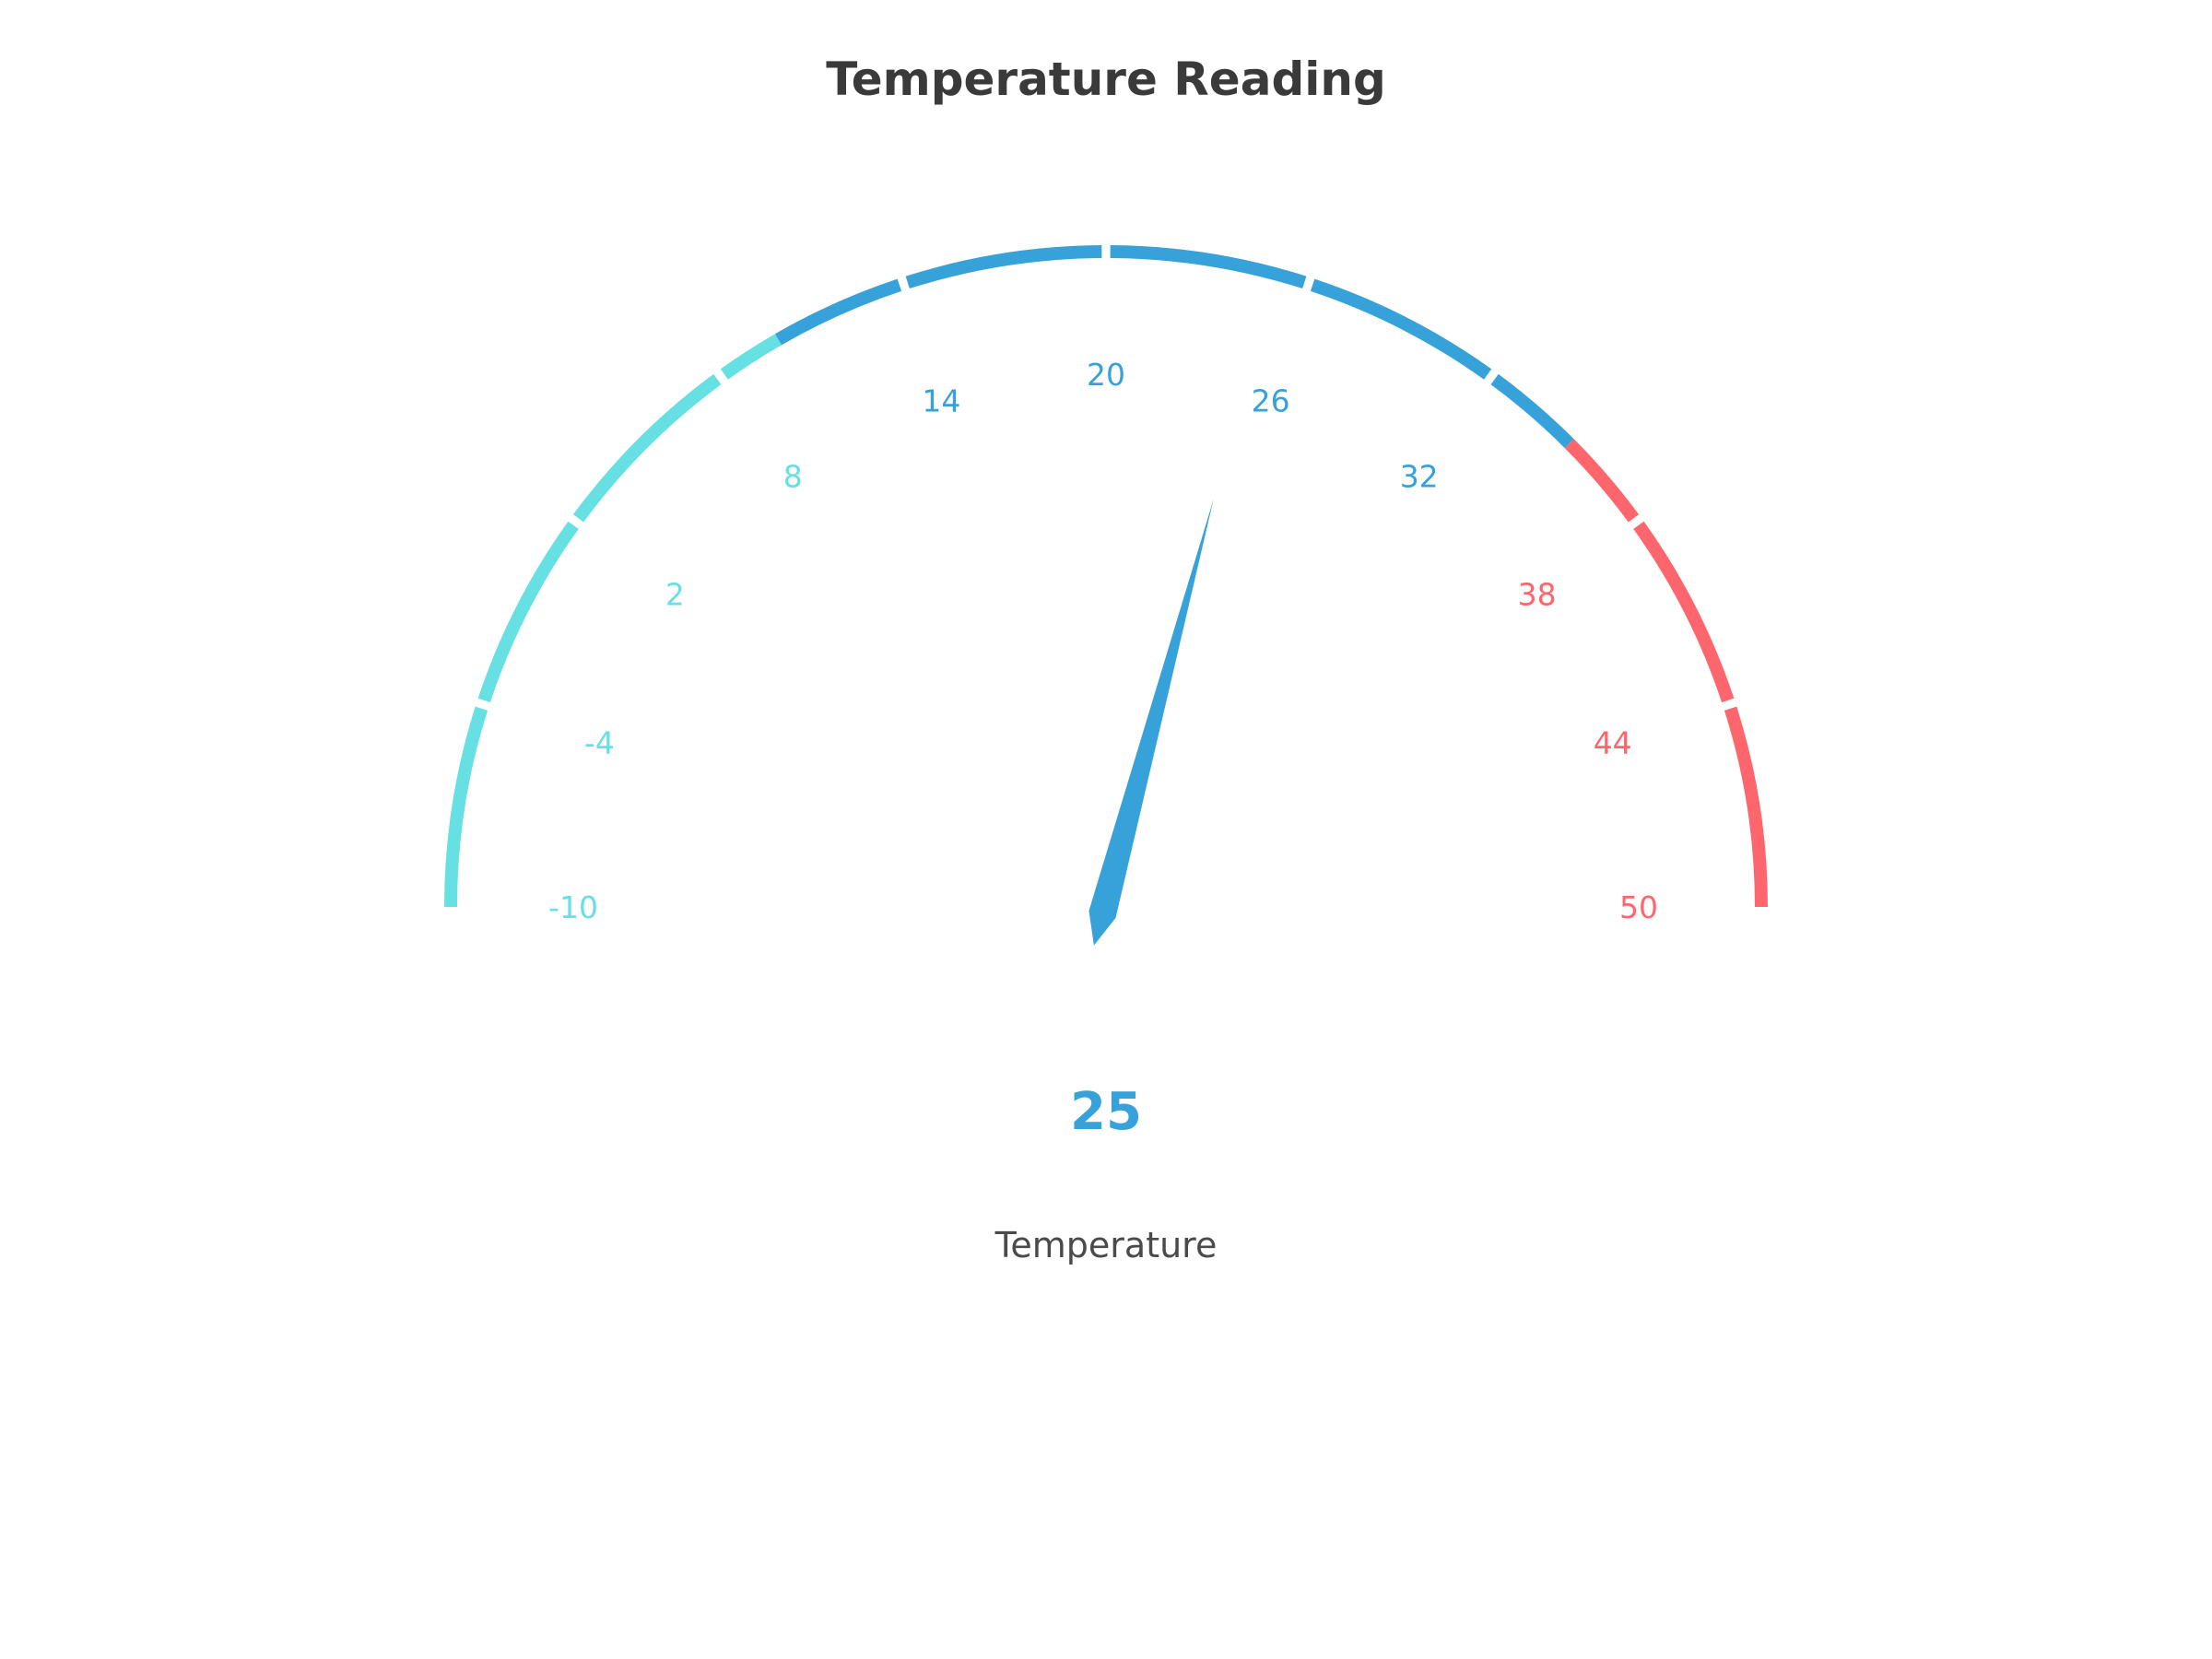 The image size is (2212, 1659). What do you see at coordinates (1106, 1112) in the screenshot?
I see `gauge-value: 25` at bounding box center [1106, 1112].